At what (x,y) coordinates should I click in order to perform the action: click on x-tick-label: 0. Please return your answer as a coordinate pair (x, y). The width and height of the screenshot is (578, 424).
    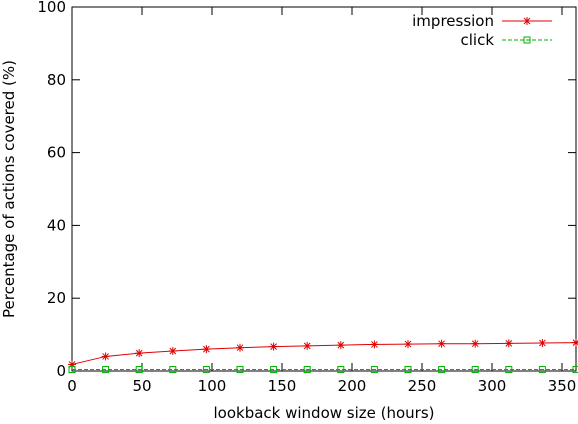
    Looking at the image, I should click on (72, 386).